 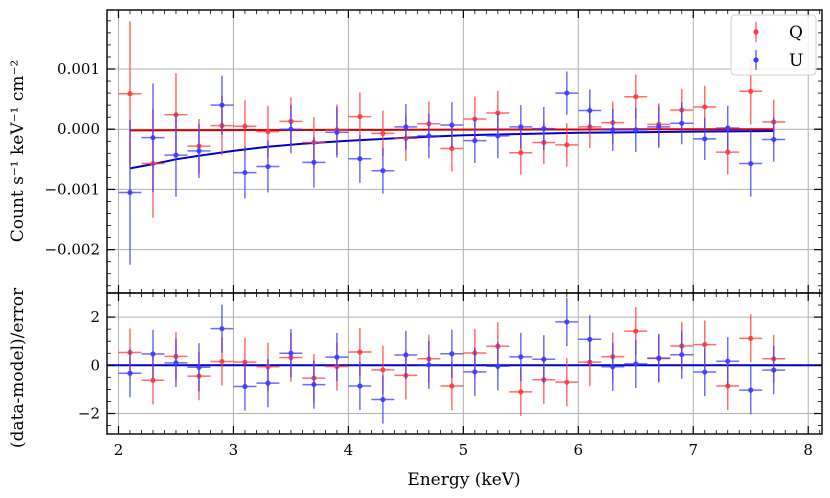 I want to click on bot-x-tick-label-0: 2, so click(x=119, y=450).